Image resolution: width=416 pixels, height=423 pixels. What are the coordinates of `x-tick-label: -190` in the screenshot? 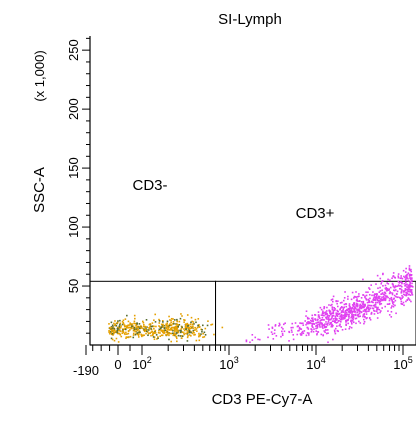 It's located at (86, 370).